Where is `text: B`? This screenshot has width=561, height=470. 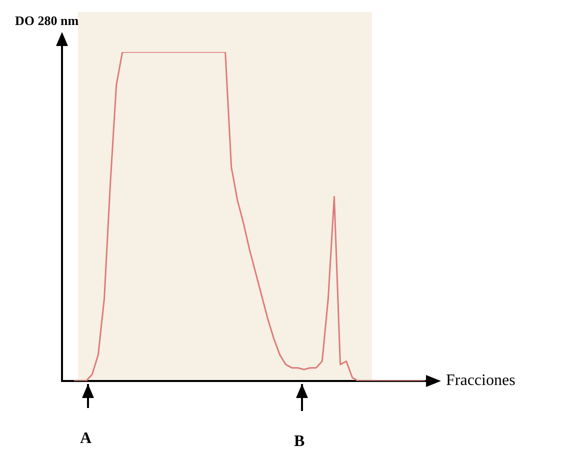 text: B is located at coordinates (299, 442).